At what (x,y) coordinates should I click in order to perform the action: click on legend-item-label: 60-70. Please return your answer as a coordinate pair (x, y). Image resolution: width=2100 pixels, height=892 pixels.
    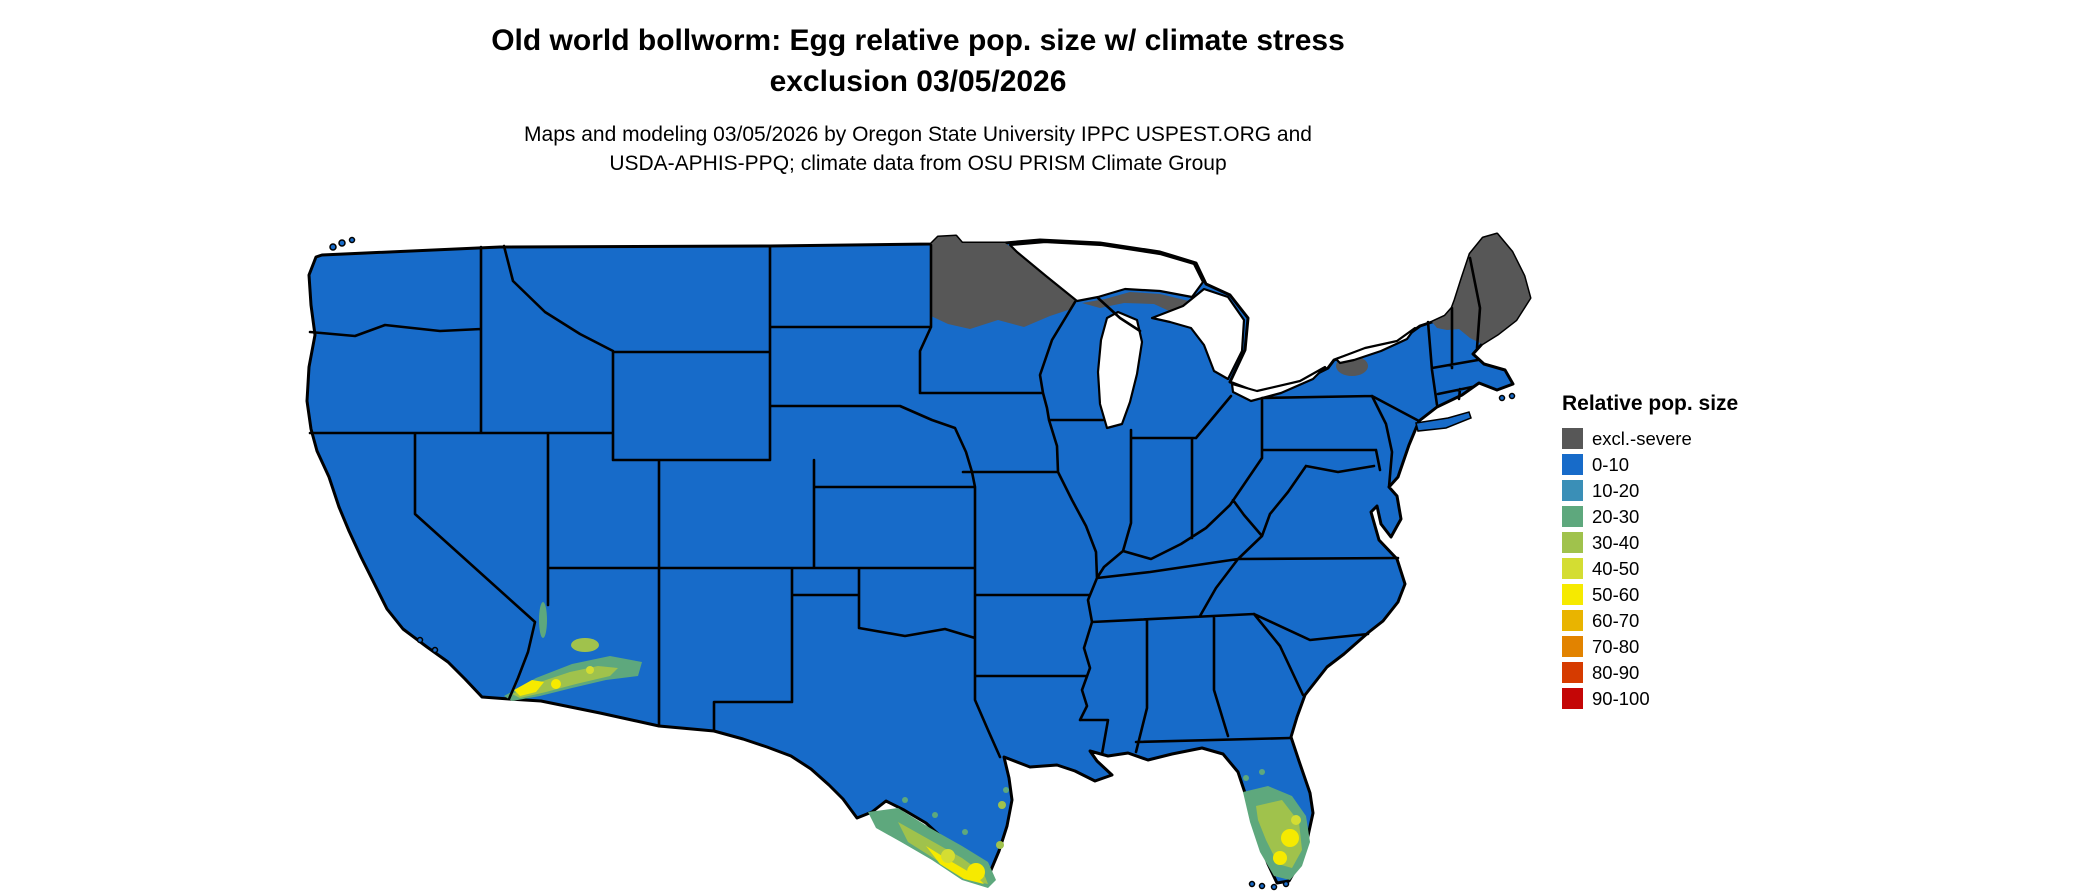
    Looking at the image, I should click on (1616, 620).